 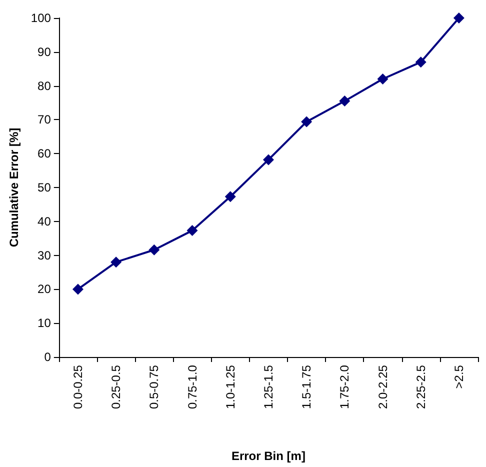 I want to click on y-axis-title: Cumulative Error [%], so click(x=14, y=188).